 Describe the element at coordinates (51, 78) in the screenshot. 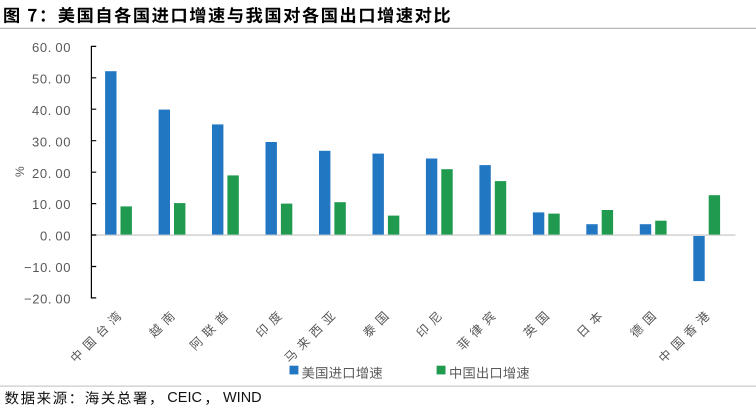

I see `svg-text: 50. 00` at that location.